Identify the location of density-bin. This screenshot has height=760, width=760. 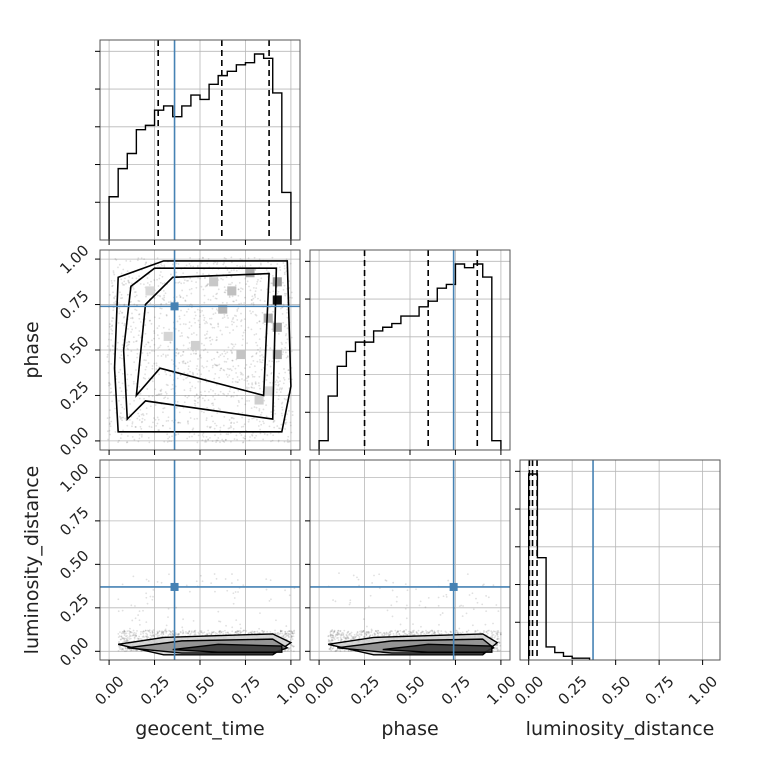
(150, 291).